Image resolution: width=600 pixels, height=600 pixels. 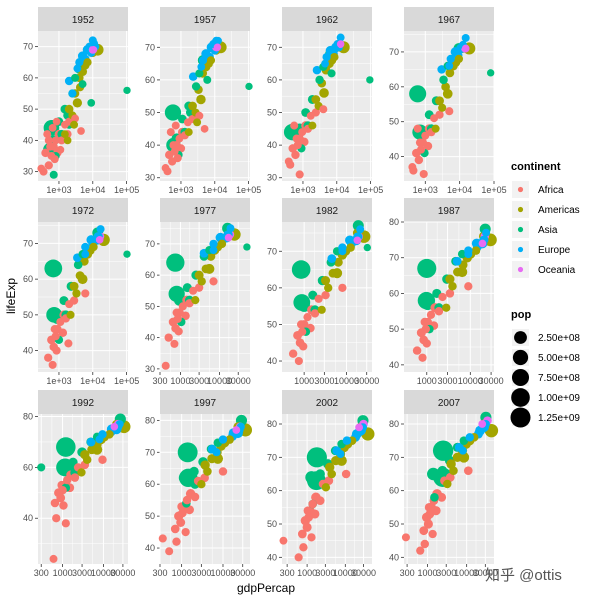 What do you see at coordinates (272, 178) in the screenshot?
I see `y-tick-label: 30` at bounding box center [272, 178].